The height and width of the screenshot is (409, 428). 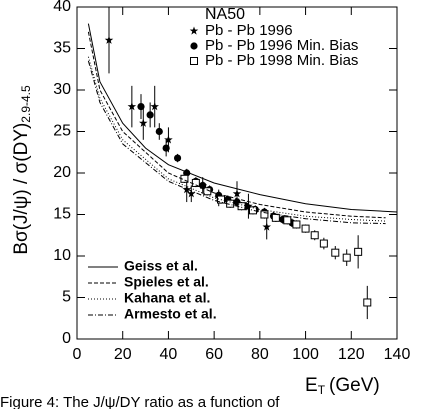 What do you see at coordinates (281, 45) in the screenshot?
I see `legend-label: Pb - Pb 1996 Min. Bias` at bounding box center [281, 45].